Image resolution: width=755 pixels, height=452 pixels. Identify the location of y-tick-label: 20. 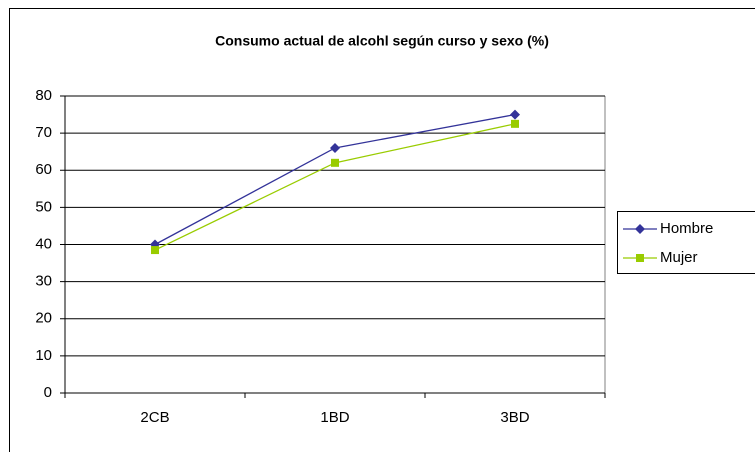
(43, 318).